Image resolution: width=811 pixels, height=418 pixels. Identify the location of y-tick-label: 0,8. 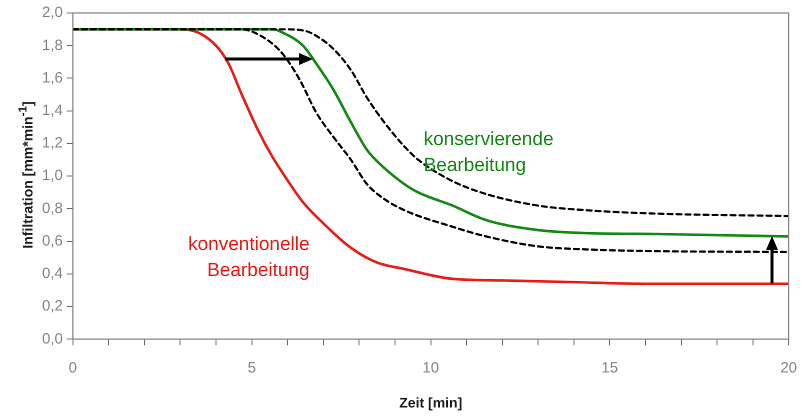
(52, 208).